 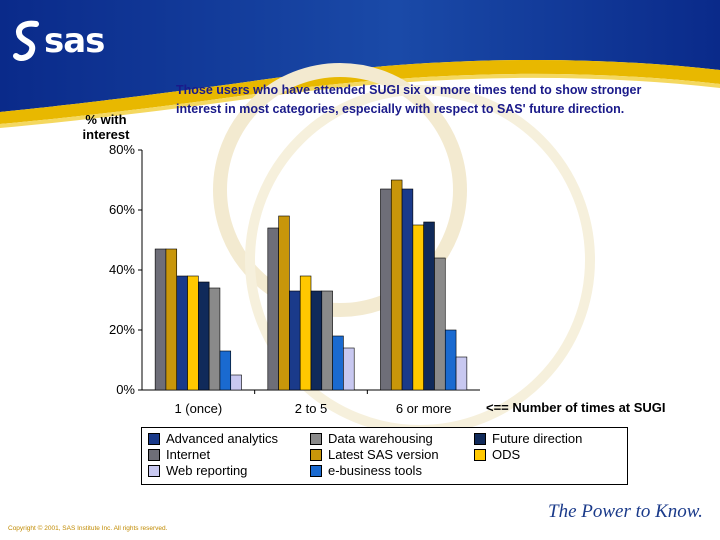 I want to click on legend-label: Latest SAS version, so click(x=383, y=454).